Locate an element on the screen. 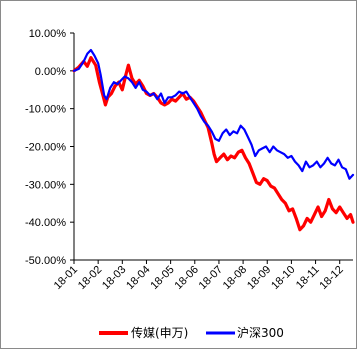 This screenshot has height=350, width=357. y-tick-label: -20.00% is located at coordinates (45, 148).